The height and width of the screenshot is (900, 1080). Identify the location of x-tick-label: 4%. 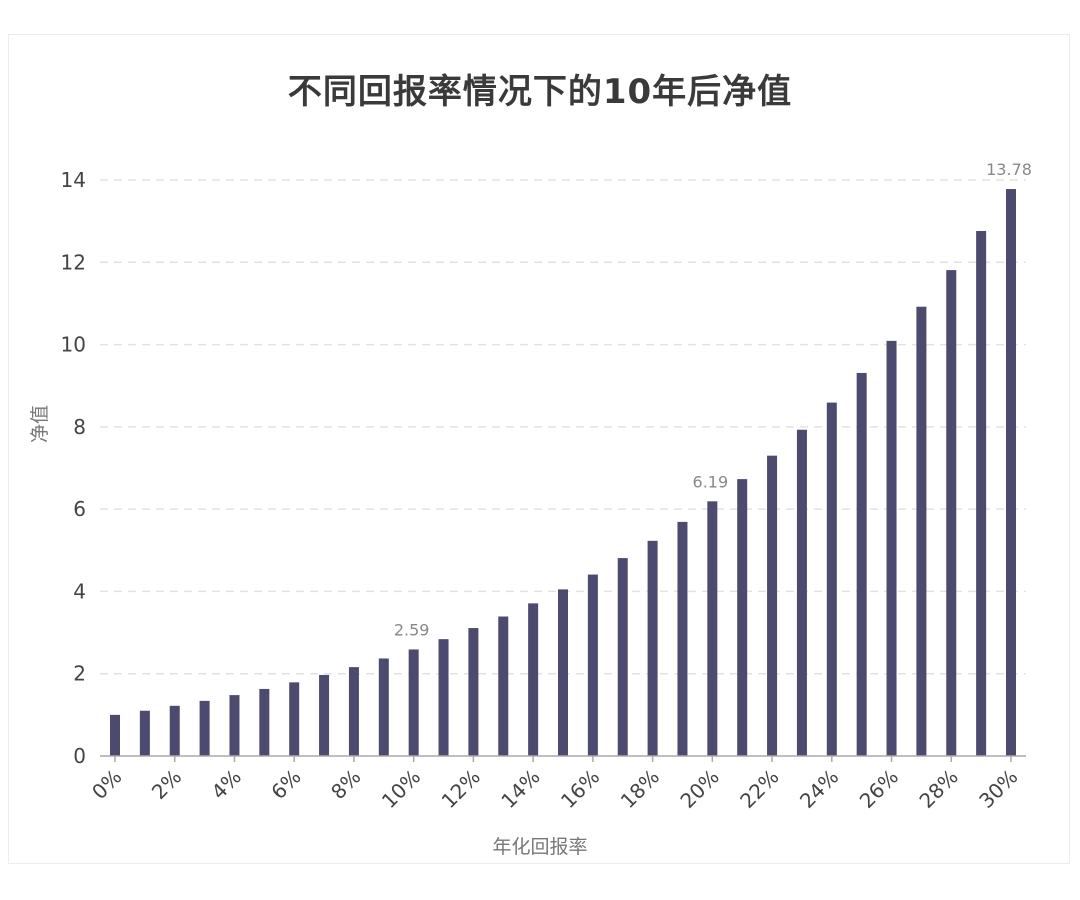
(226, 784).